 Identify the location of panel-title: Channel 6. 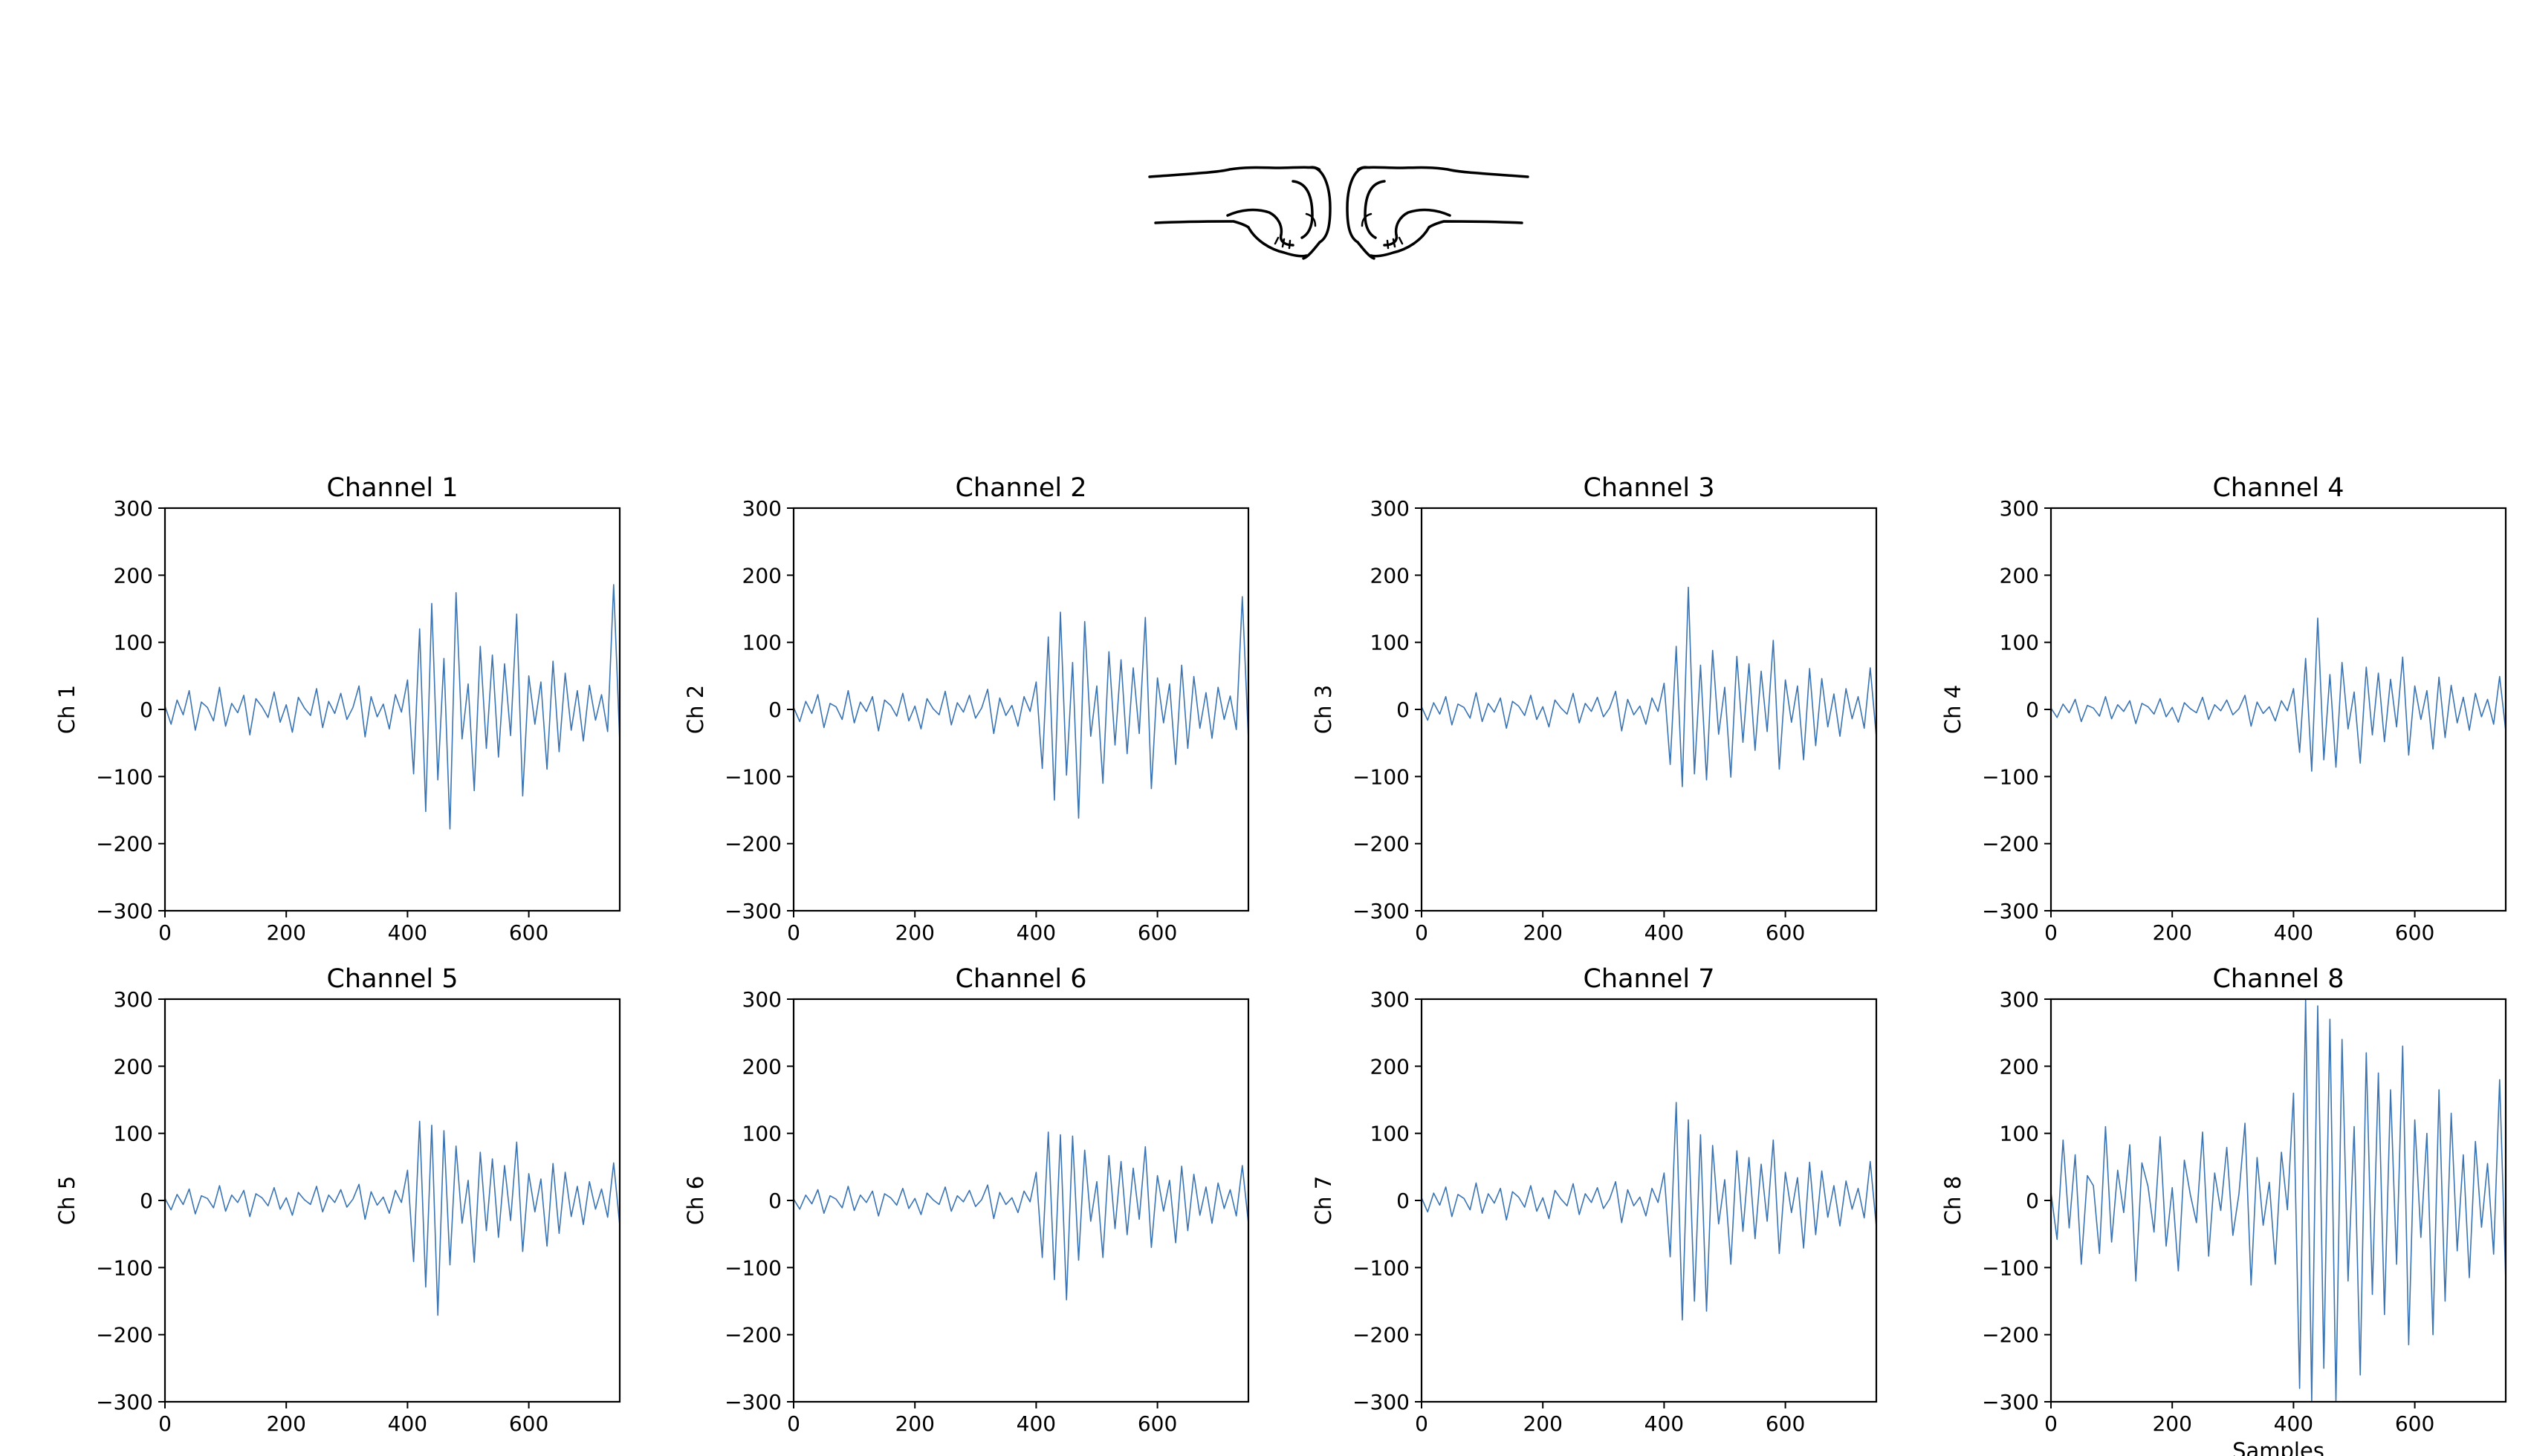
(1020, 979).